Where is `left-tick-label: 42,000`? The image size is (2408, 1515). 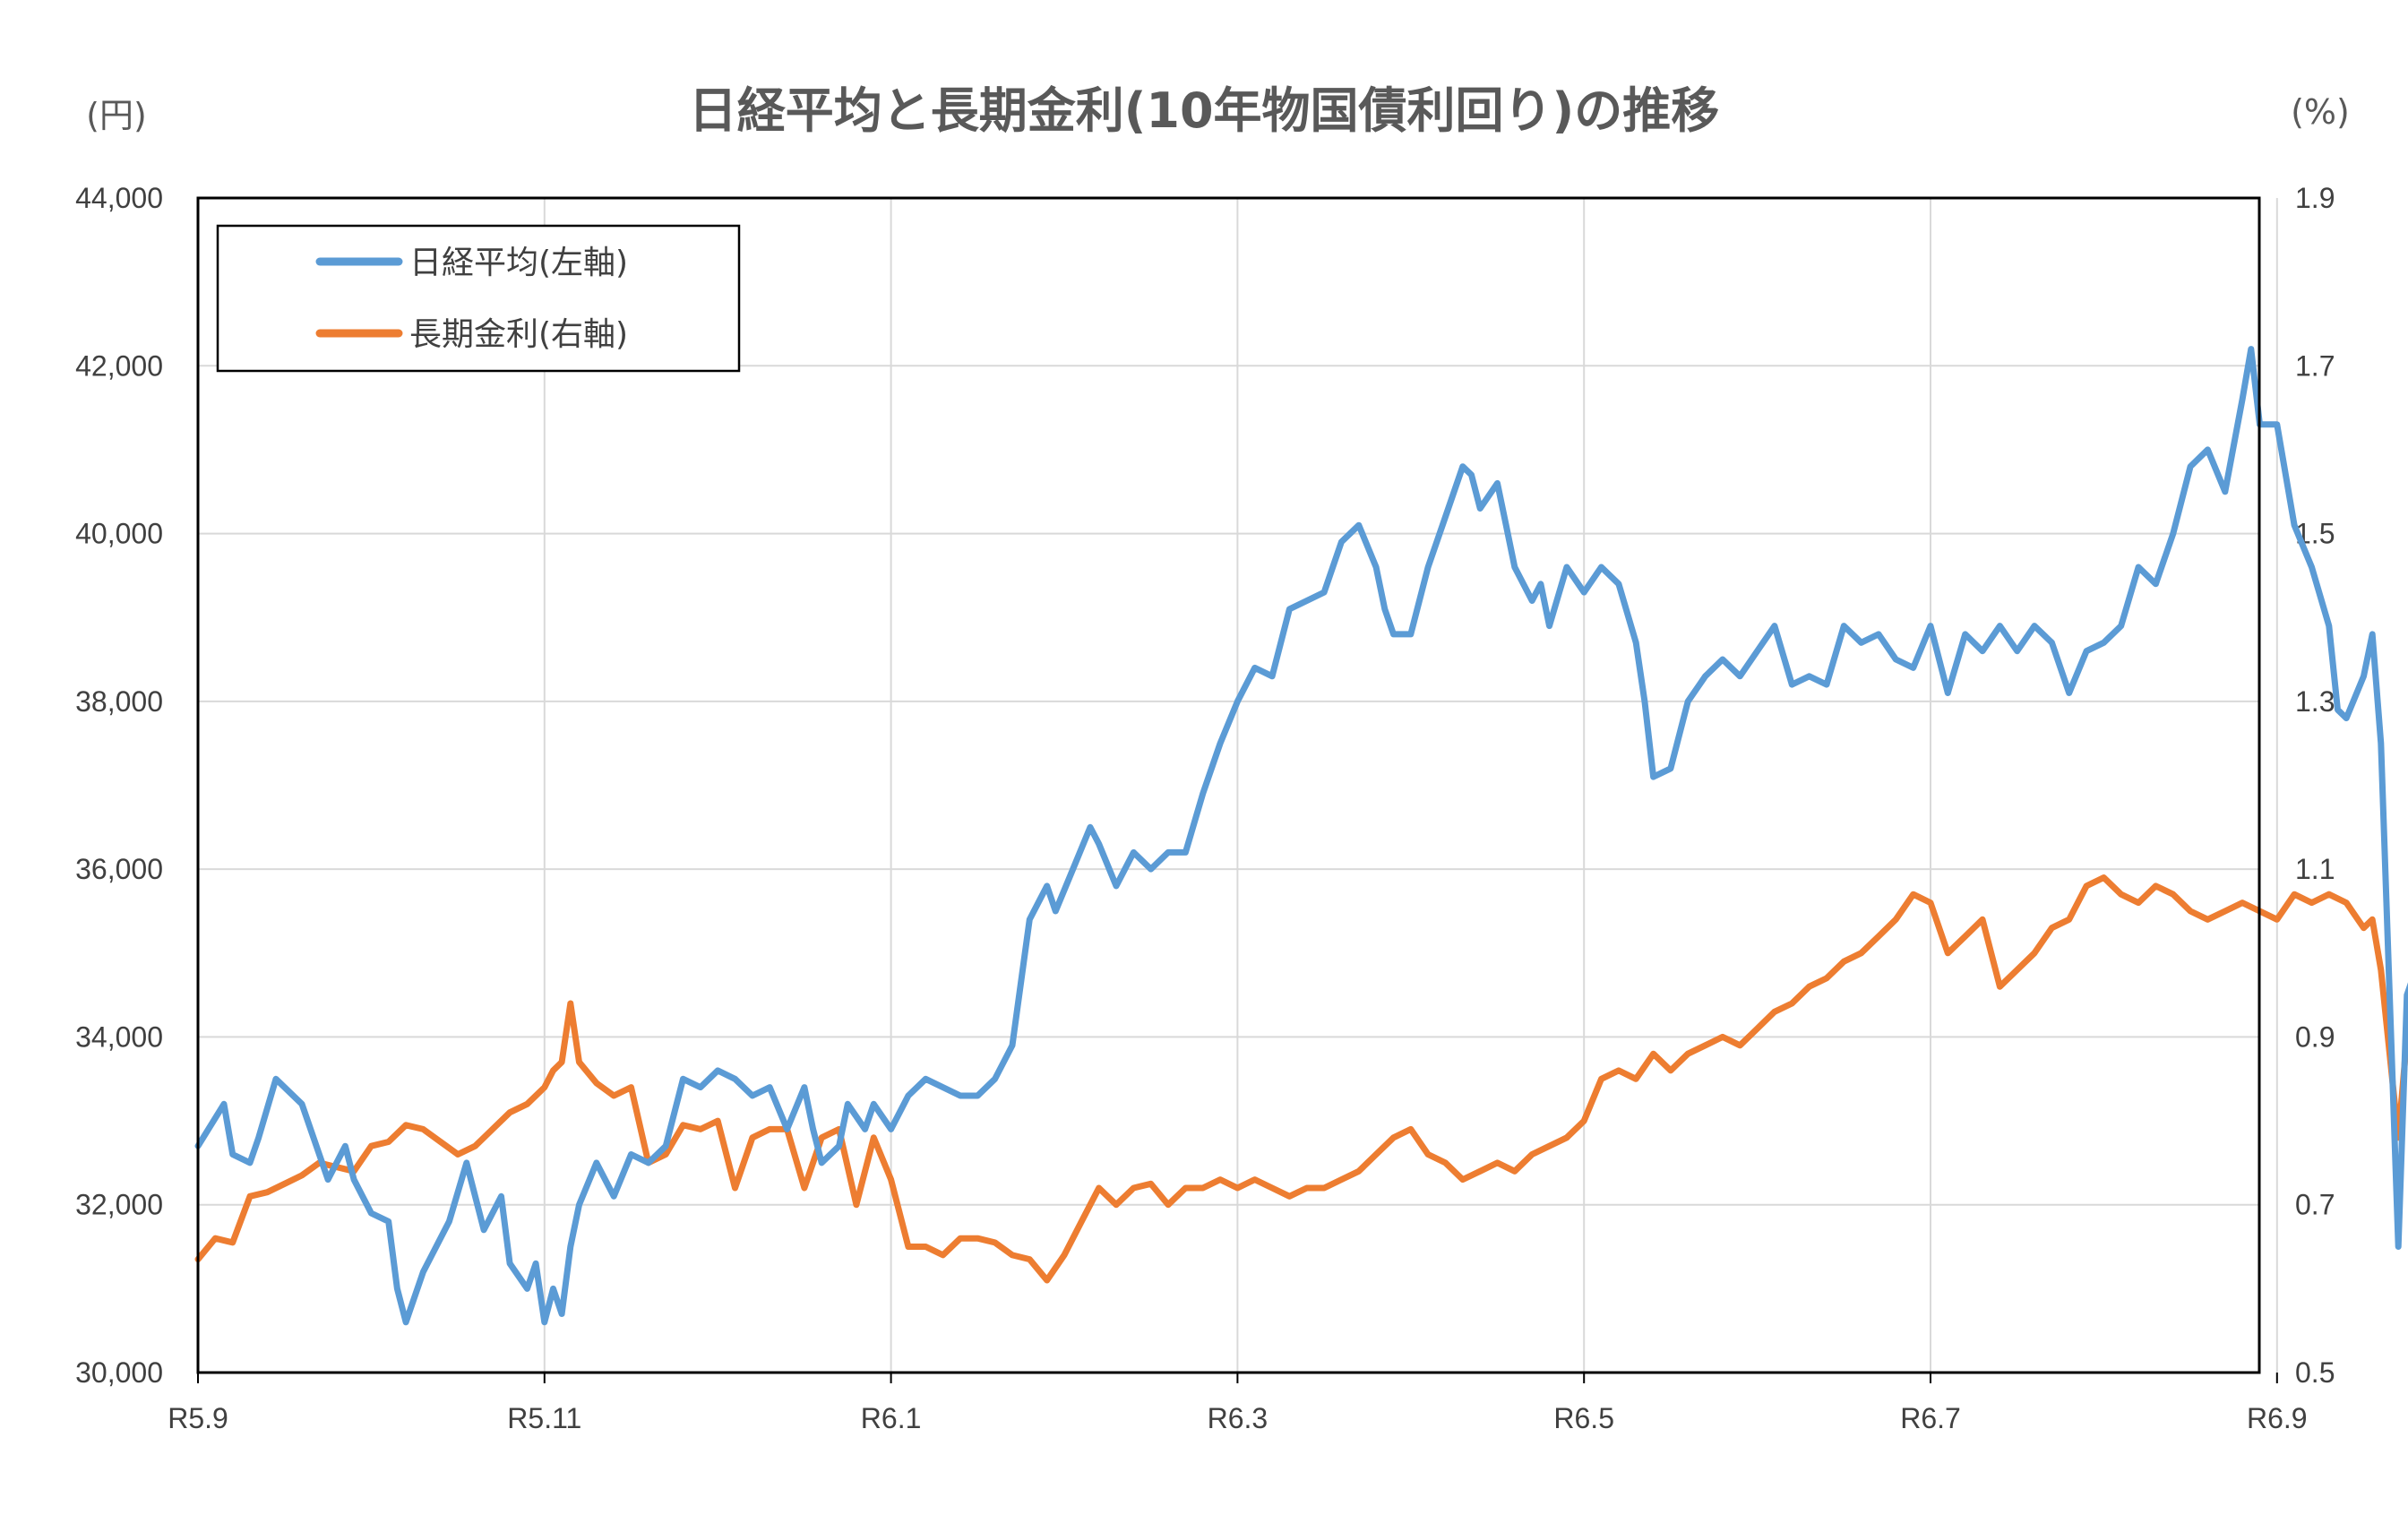 left-tick-label: 42,000 is located at coordinates (119, 365).